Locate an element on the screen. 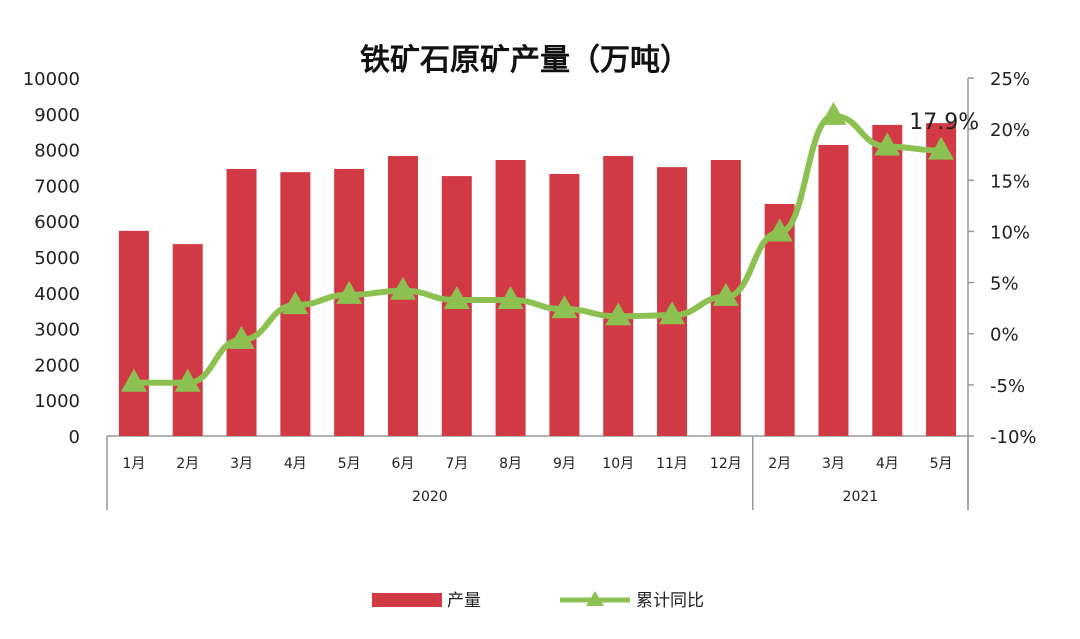 Image resolution: width=1080 pixels, height=639 pixels. x-axis-category-label: 7月 is located at coordinates (456, 464).